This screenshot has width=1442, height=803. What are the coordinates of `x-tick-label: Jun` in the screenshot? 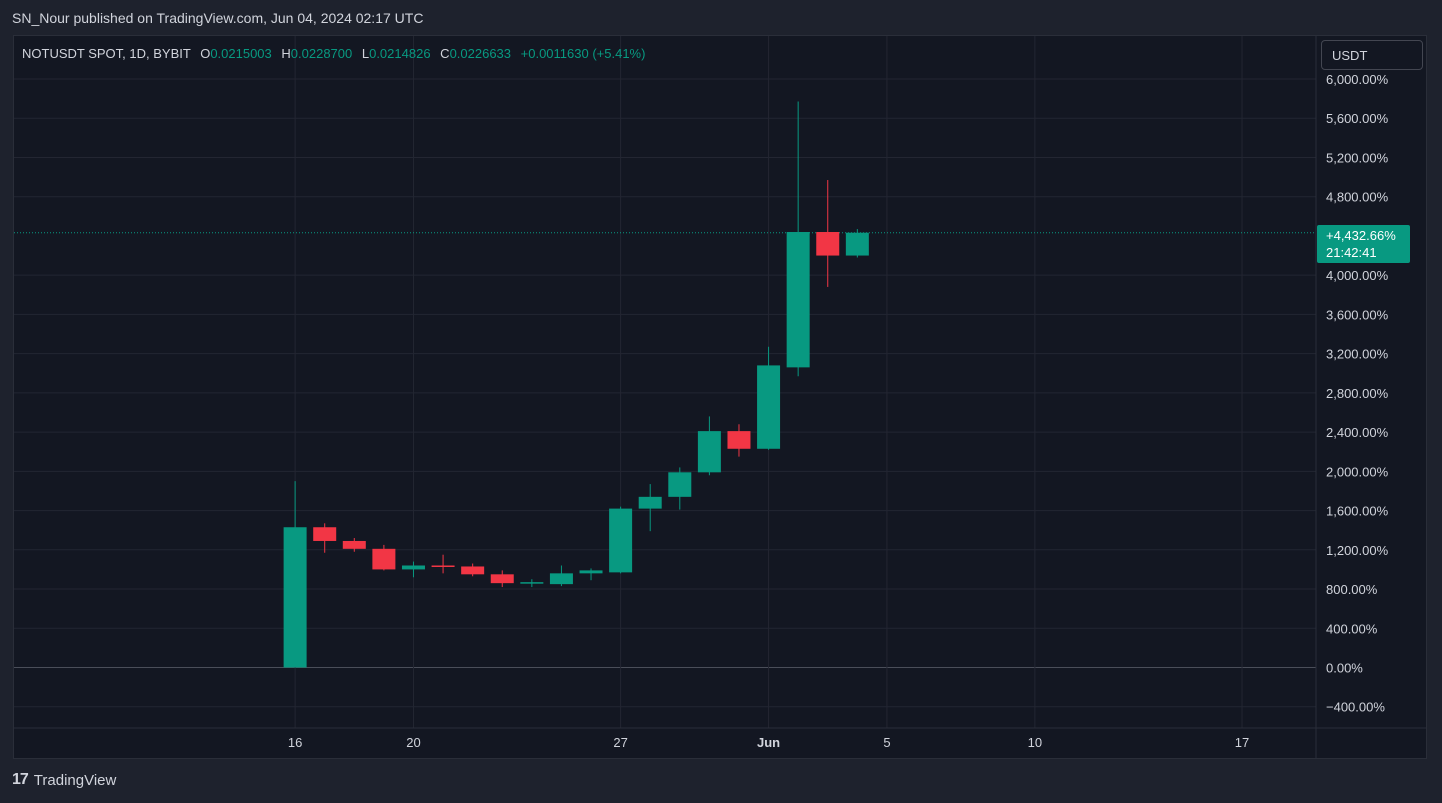 It's located at (768, 742).